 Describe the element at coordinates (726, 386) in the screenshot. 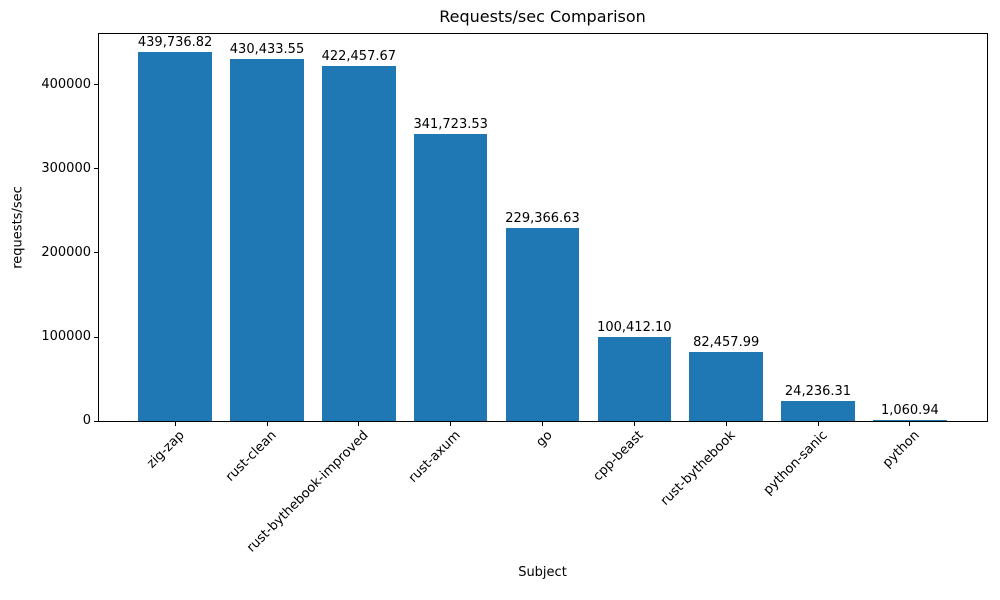

I see `bar-rust-bythebook` at that location.